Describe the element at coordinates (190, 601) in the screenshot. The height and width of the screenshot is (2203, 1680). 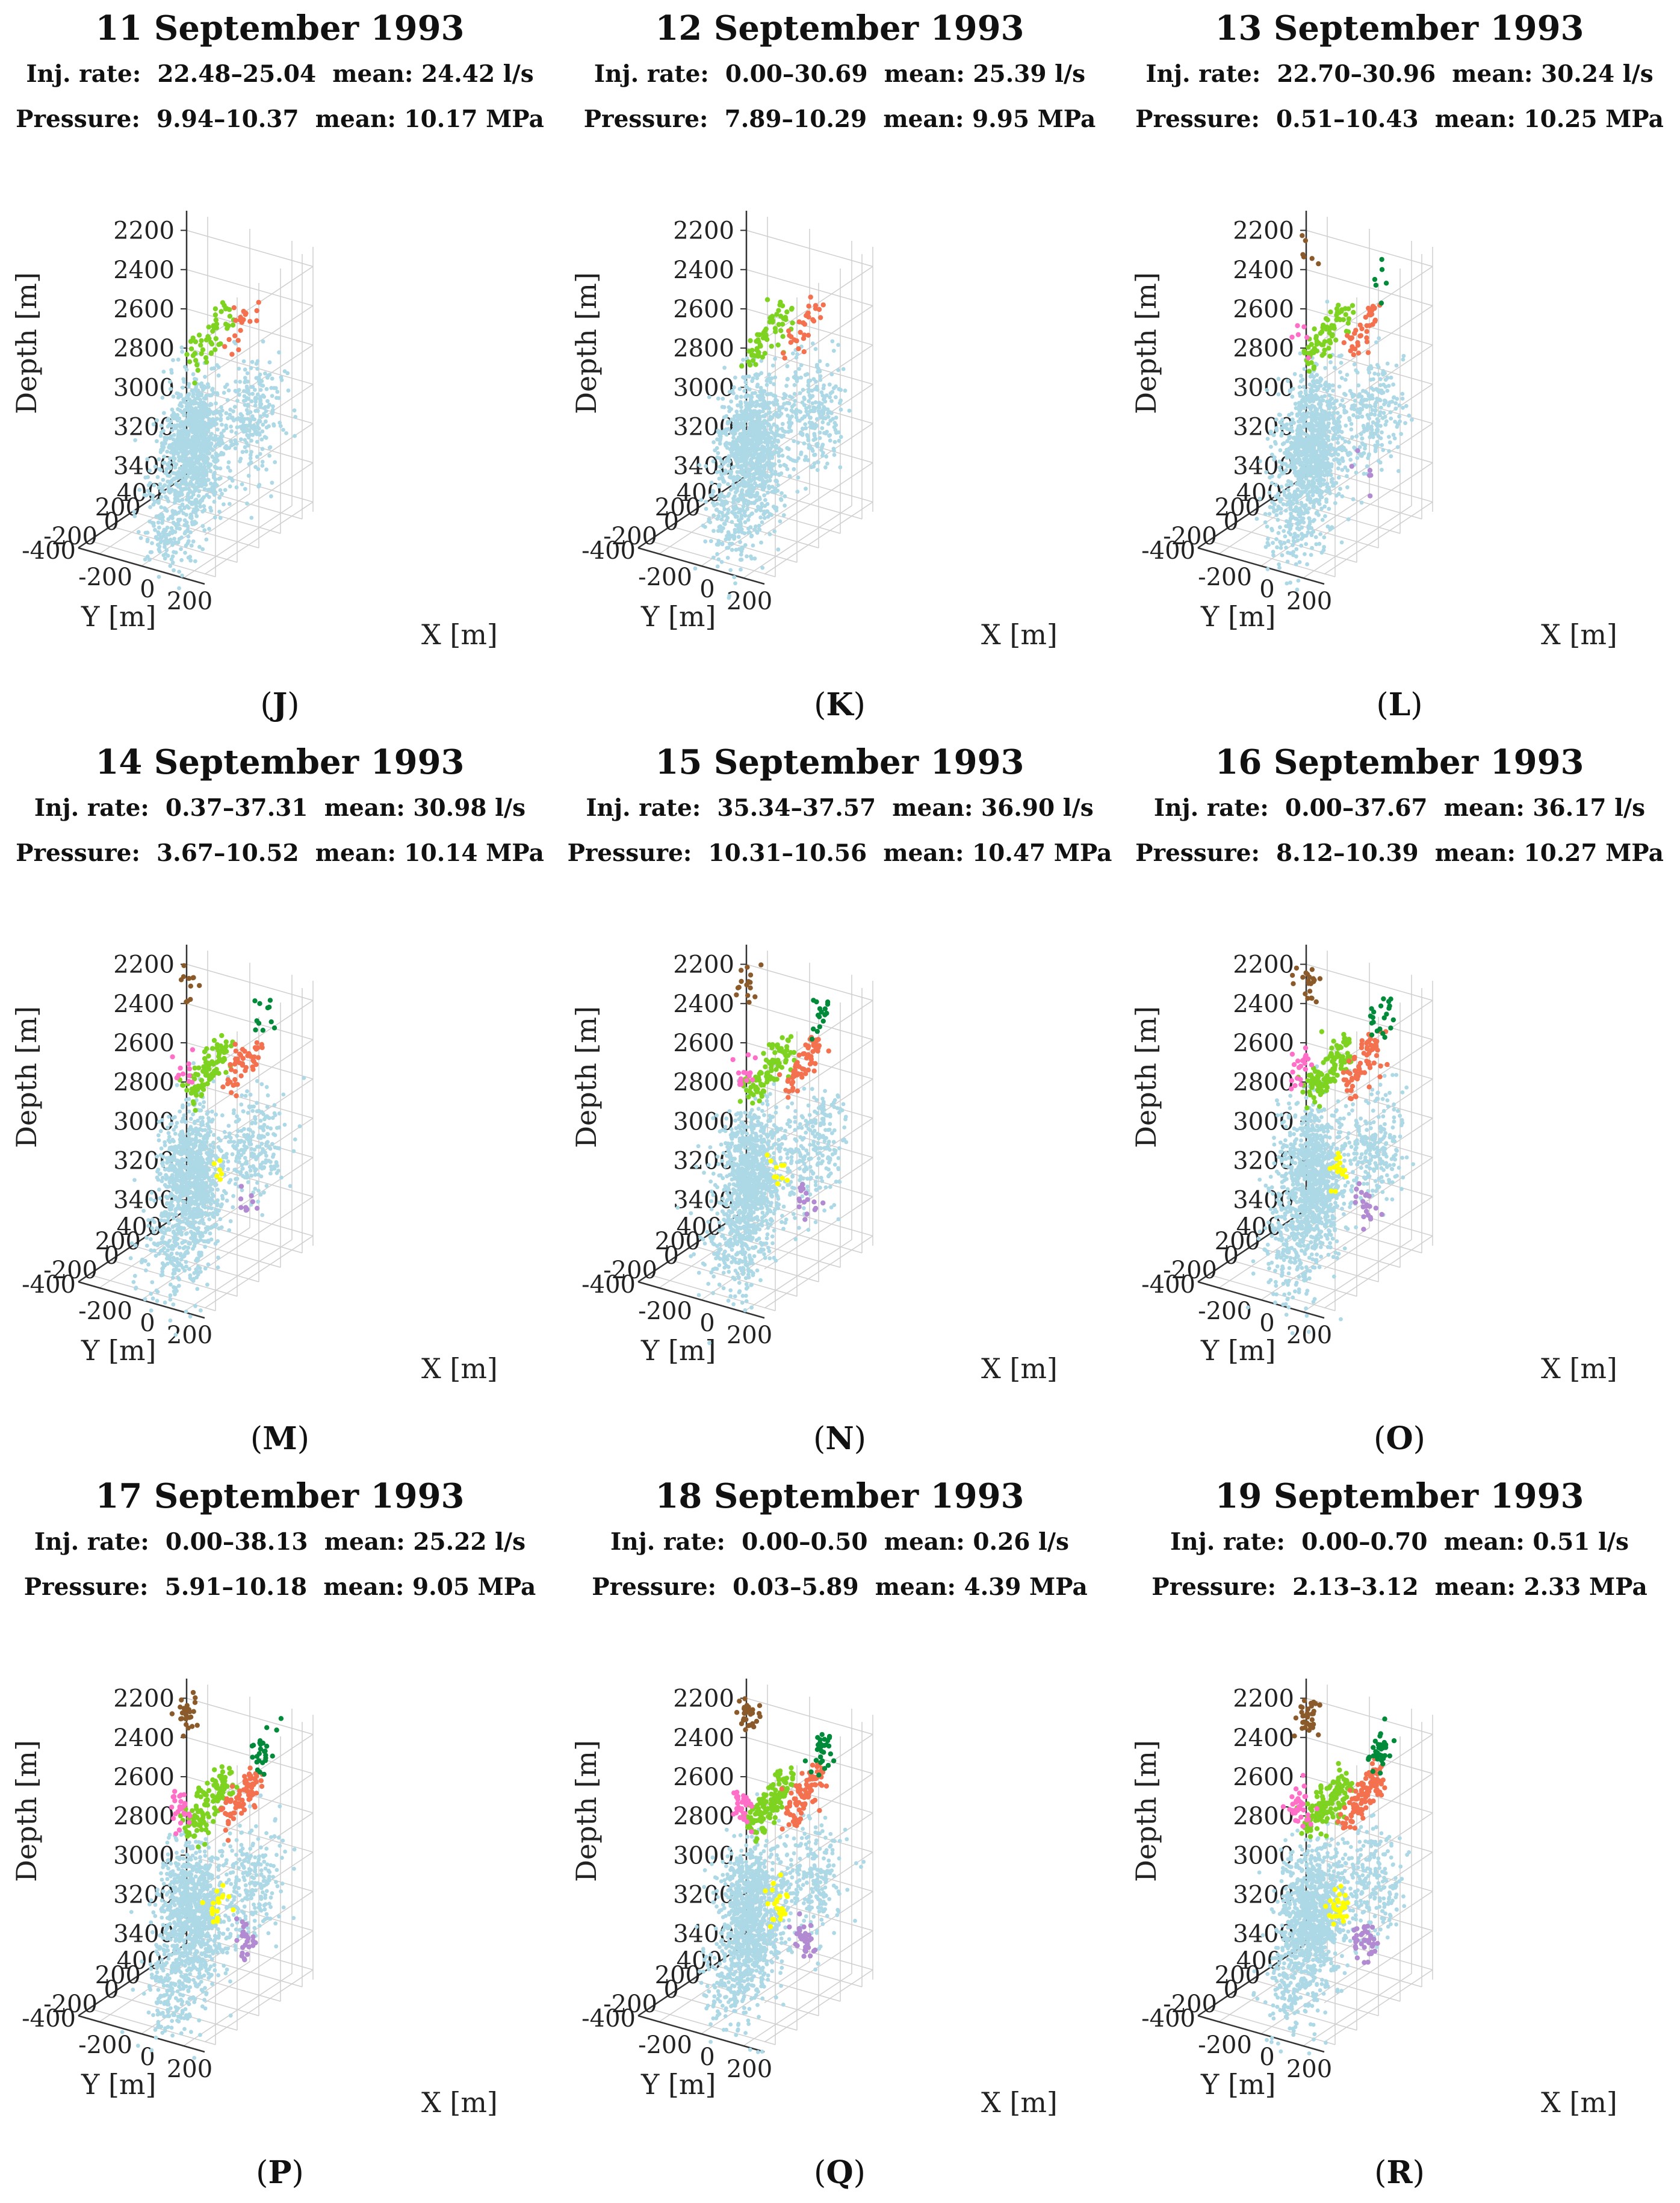
I see `x-tick-label: 200` at that location.